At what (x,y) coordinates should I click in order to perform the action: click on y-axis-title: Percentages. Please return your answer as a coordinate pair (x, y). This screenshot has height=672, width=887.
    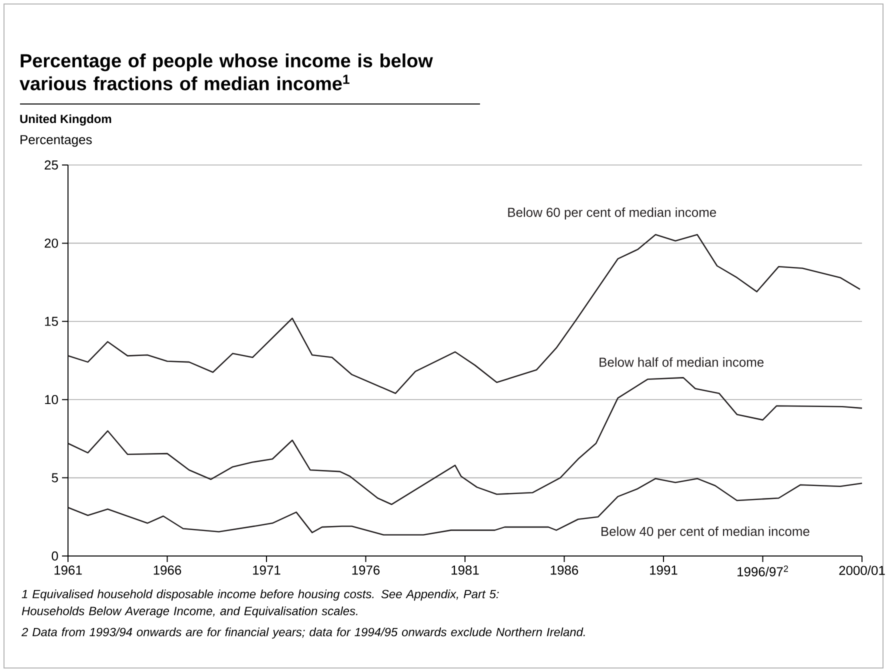
    Looking at the image, I should click on (56, 141).